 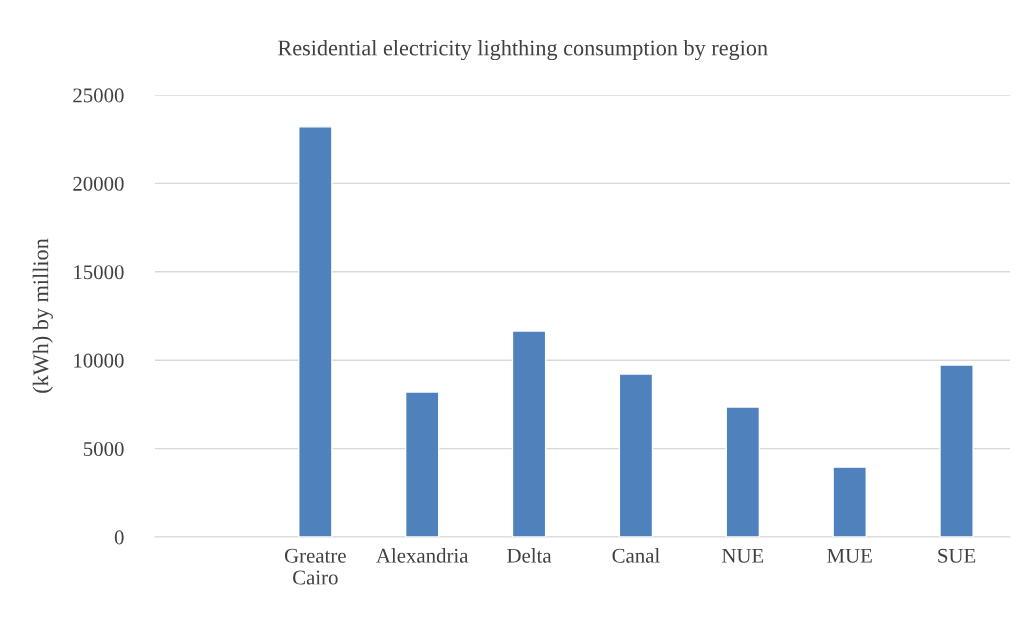 What do you see at coordinates (957, 555) in the screenshot?
I see `x-tick-label: SUE` at bounding box center [957, 555].